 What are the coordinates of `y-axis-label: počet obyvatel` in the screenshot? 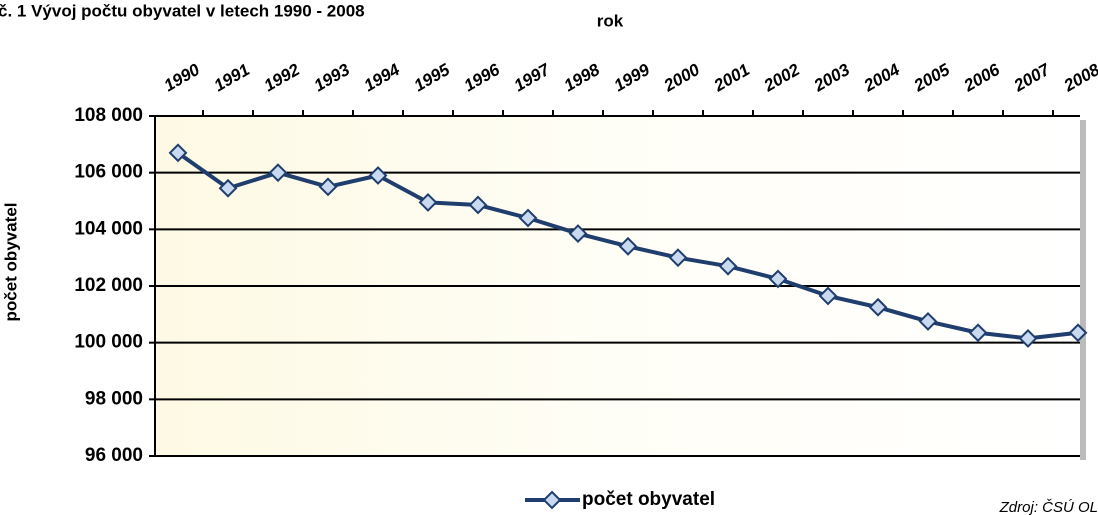 It's located at (10, 261).